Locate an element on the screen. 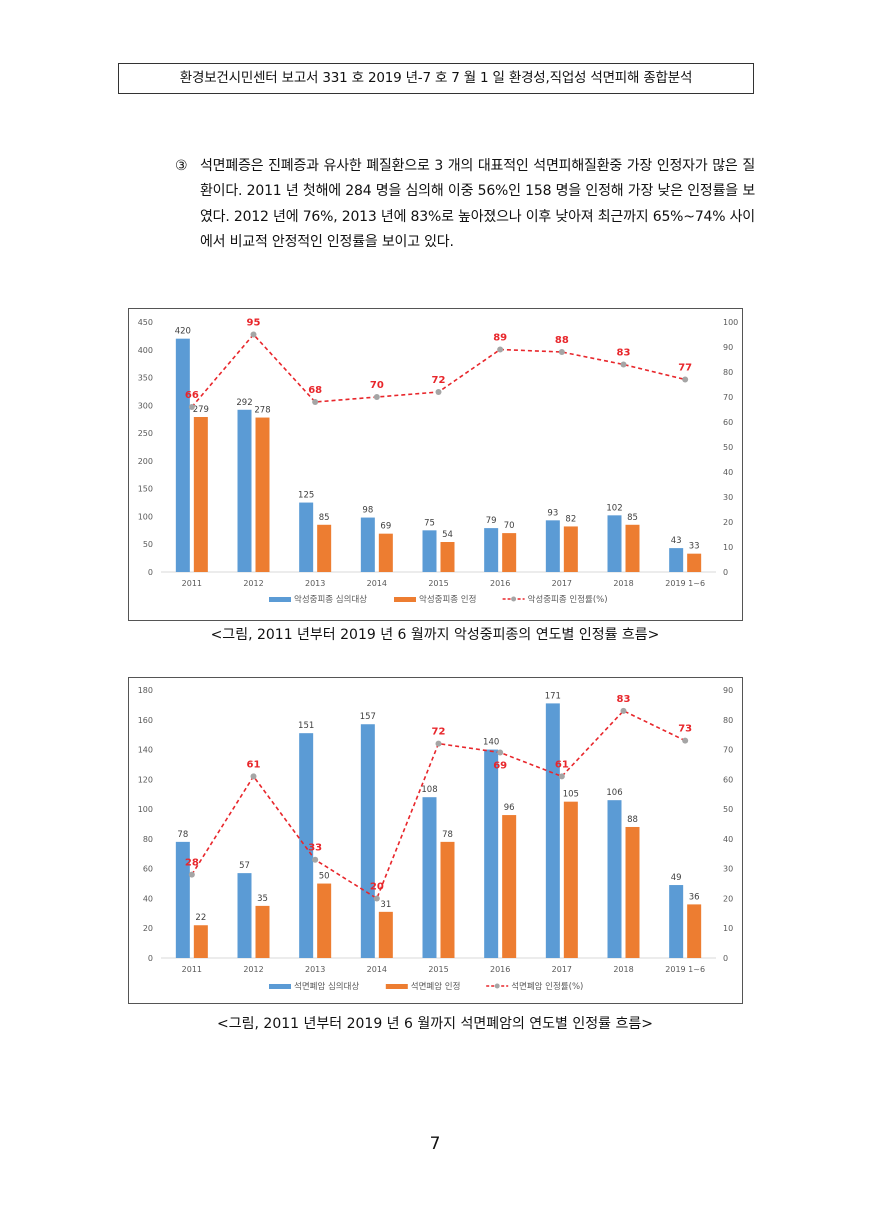 The height and width of the screenshot is (1231, 870). rate-data-label: 72 is located at coordinates (439, 732).